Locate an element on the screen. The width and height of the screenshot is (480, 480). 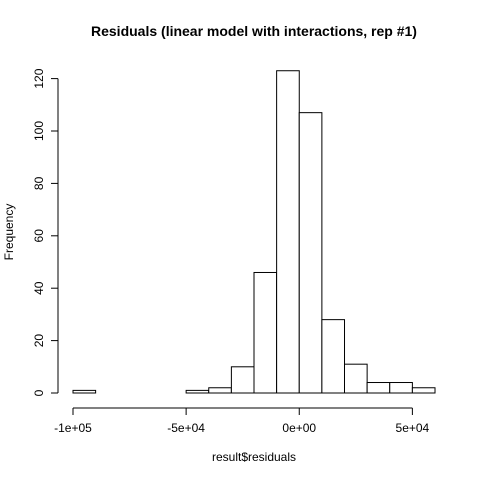
y-axis: 0 20 40 60 80 100 120 is located at coordinates (45, 232).